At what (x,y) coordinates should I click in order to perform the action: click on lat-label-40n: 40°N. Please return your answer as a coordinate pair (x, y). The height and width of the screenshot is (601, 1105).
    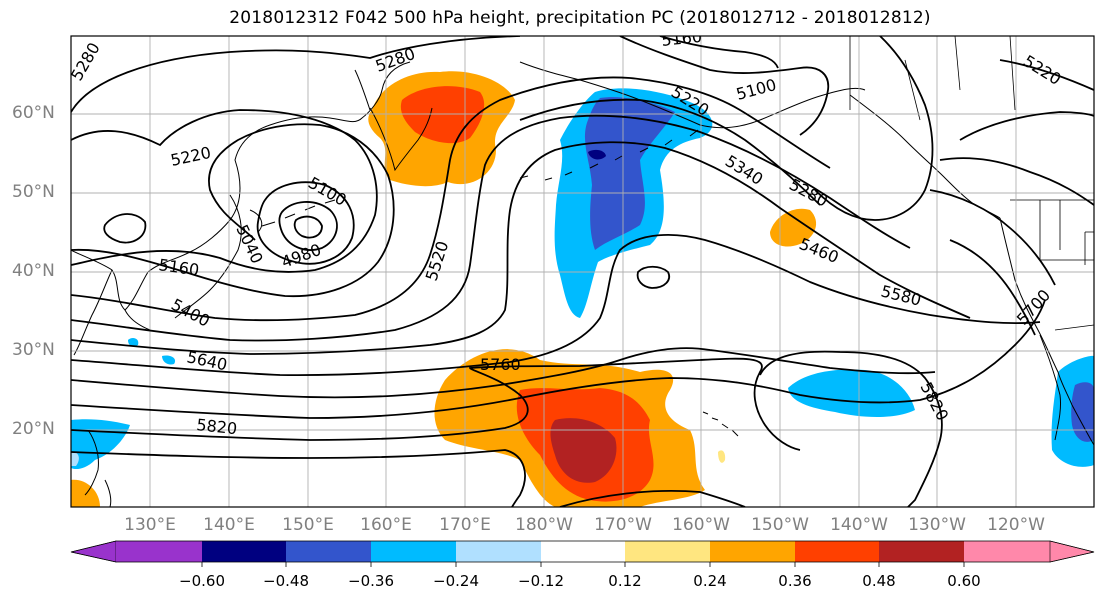
    Looking at the image, I should click on (33, 271).